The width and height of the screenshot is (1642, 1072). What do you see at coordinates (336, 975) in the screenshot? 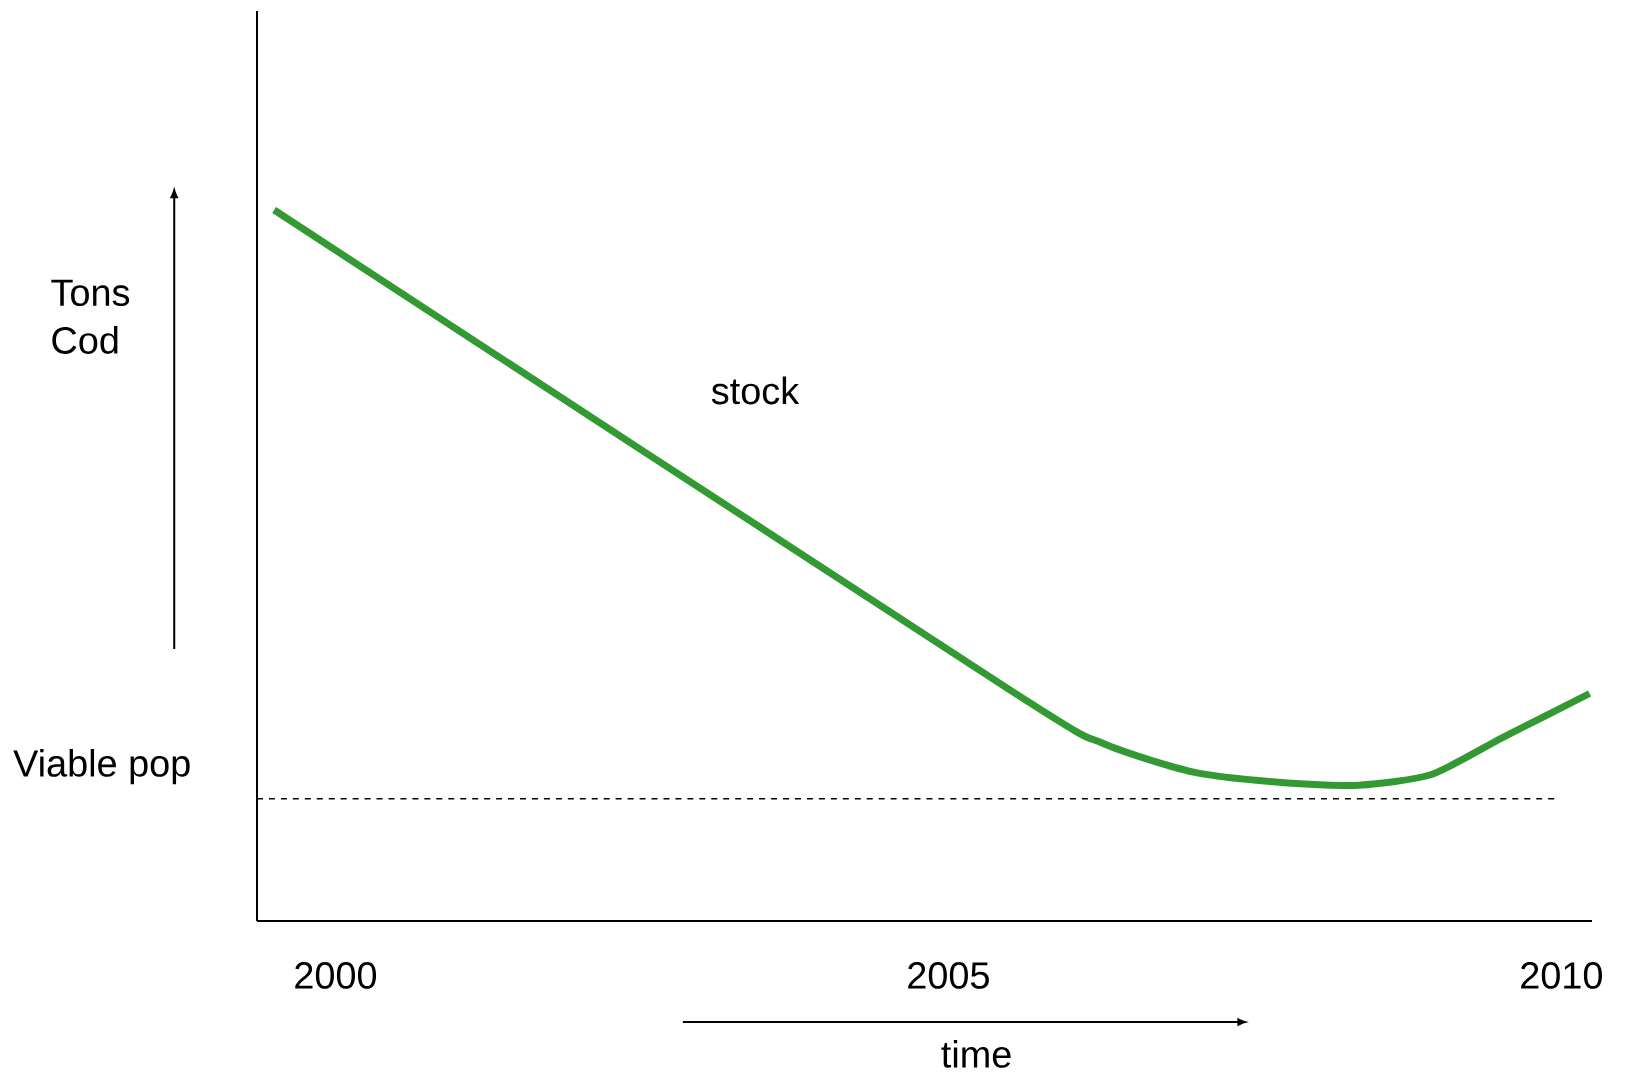
I see `x-tick-label: 2000` at bounding box center [336, 975].